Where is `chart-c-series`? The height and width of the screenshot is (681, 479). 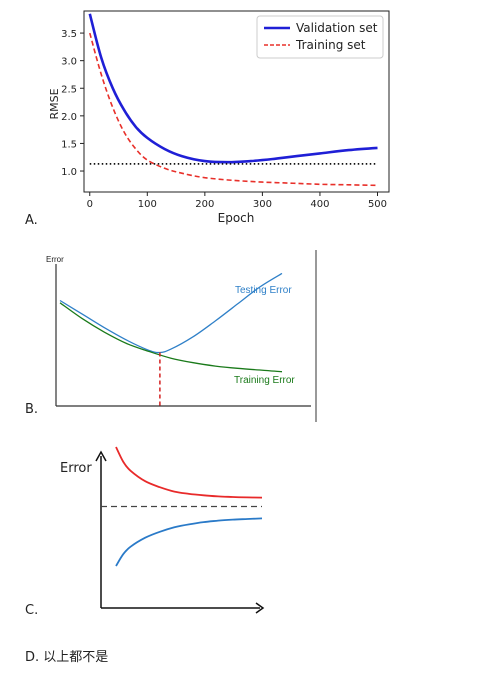 chart-c-series is located at coordinates (182, 506).